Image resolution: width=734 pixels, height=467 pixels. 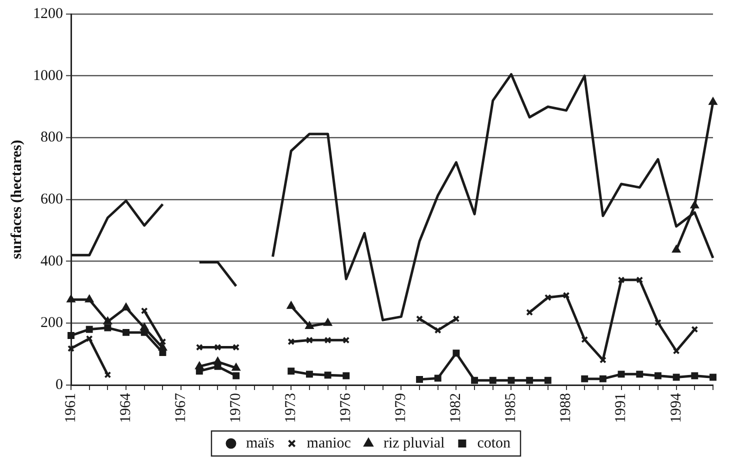 I want to click on x-tick-label: 1970, so click(x=236, y=408).